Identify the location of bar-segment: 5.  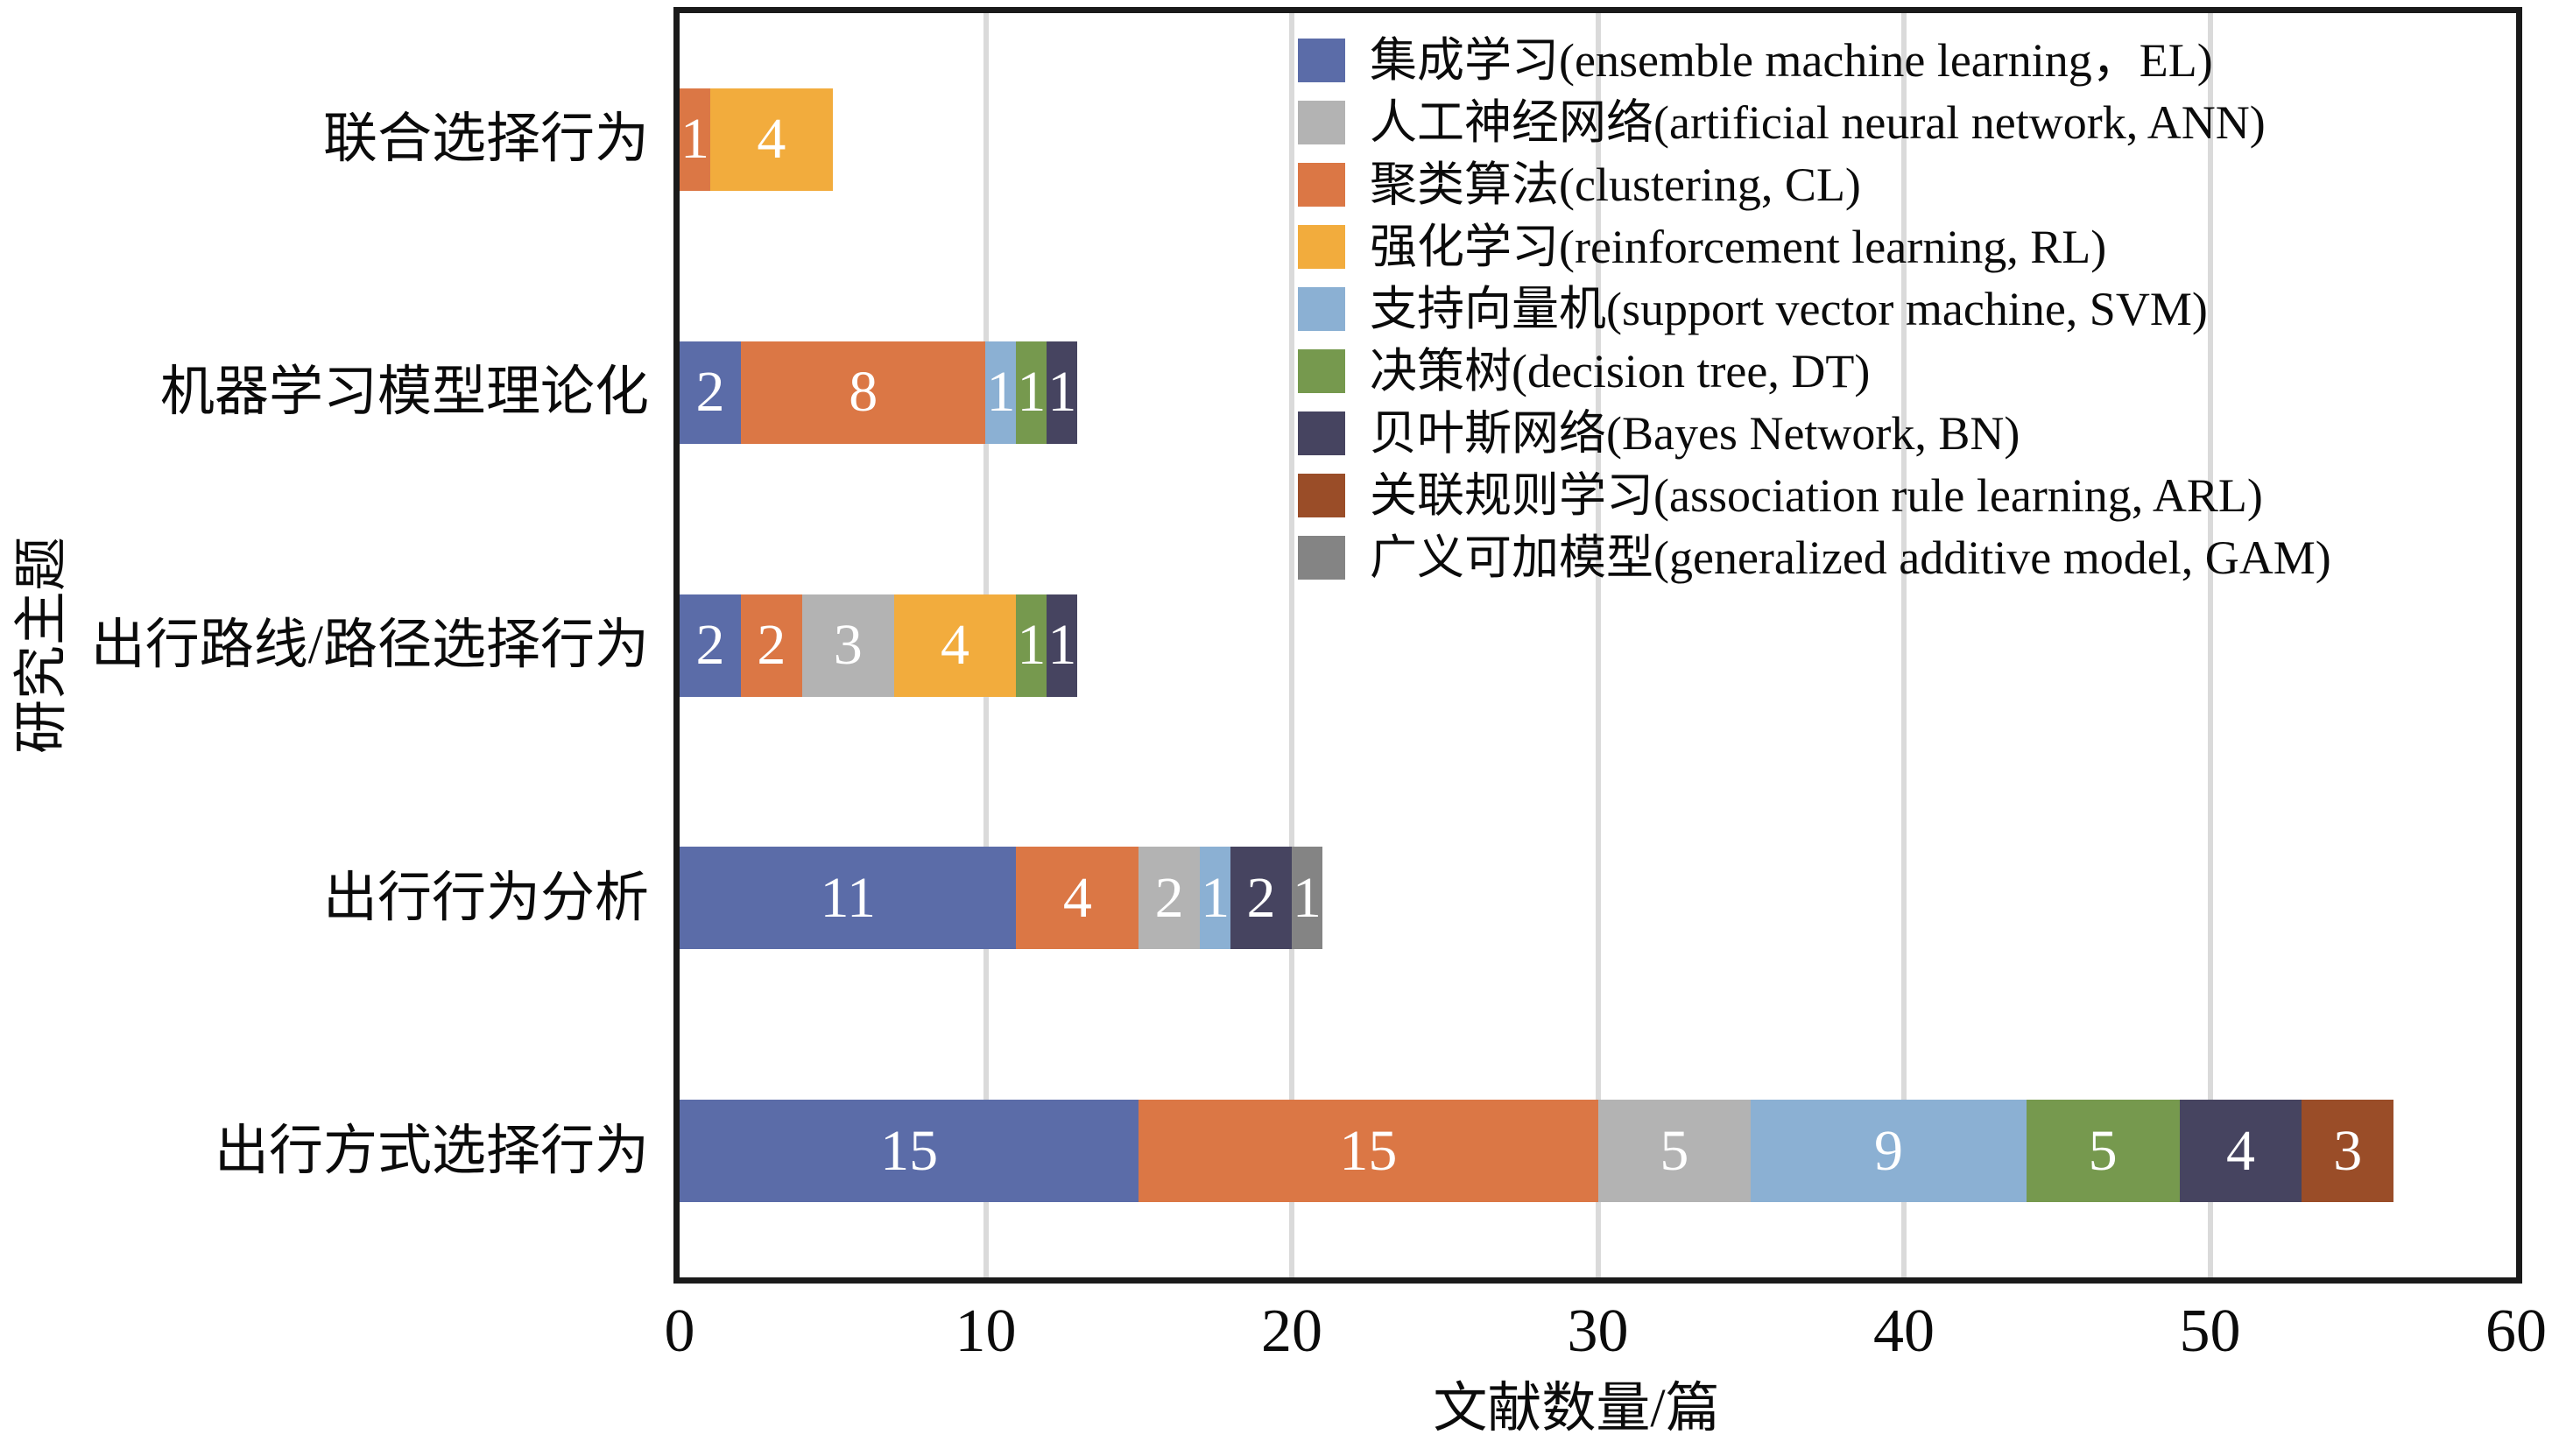
(2103, 1151).